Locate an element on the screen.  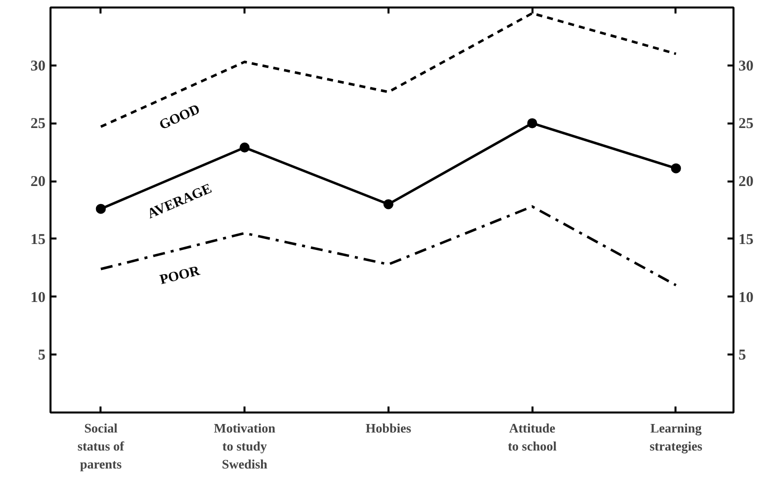
text: GOOD is located at coordinates (179, 118).